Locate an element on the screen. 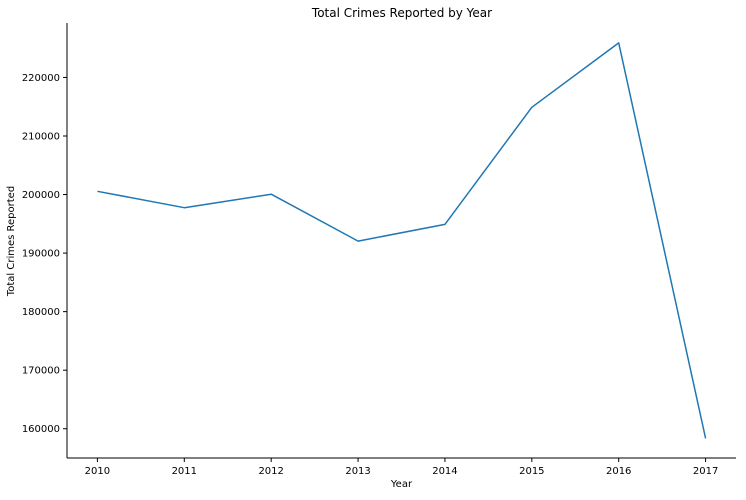 This screenshot has width=746, height=500. y-axis-label: Total Crimes Reported is located at coordinates (11, 241).